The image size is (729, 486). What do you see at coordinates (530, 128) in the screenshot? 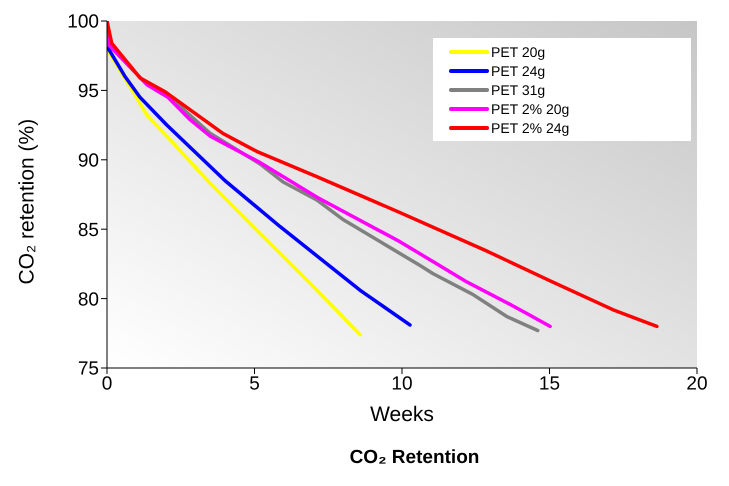
I see `legend-label: PET 2% 24g` at bounding box center [530, 128].